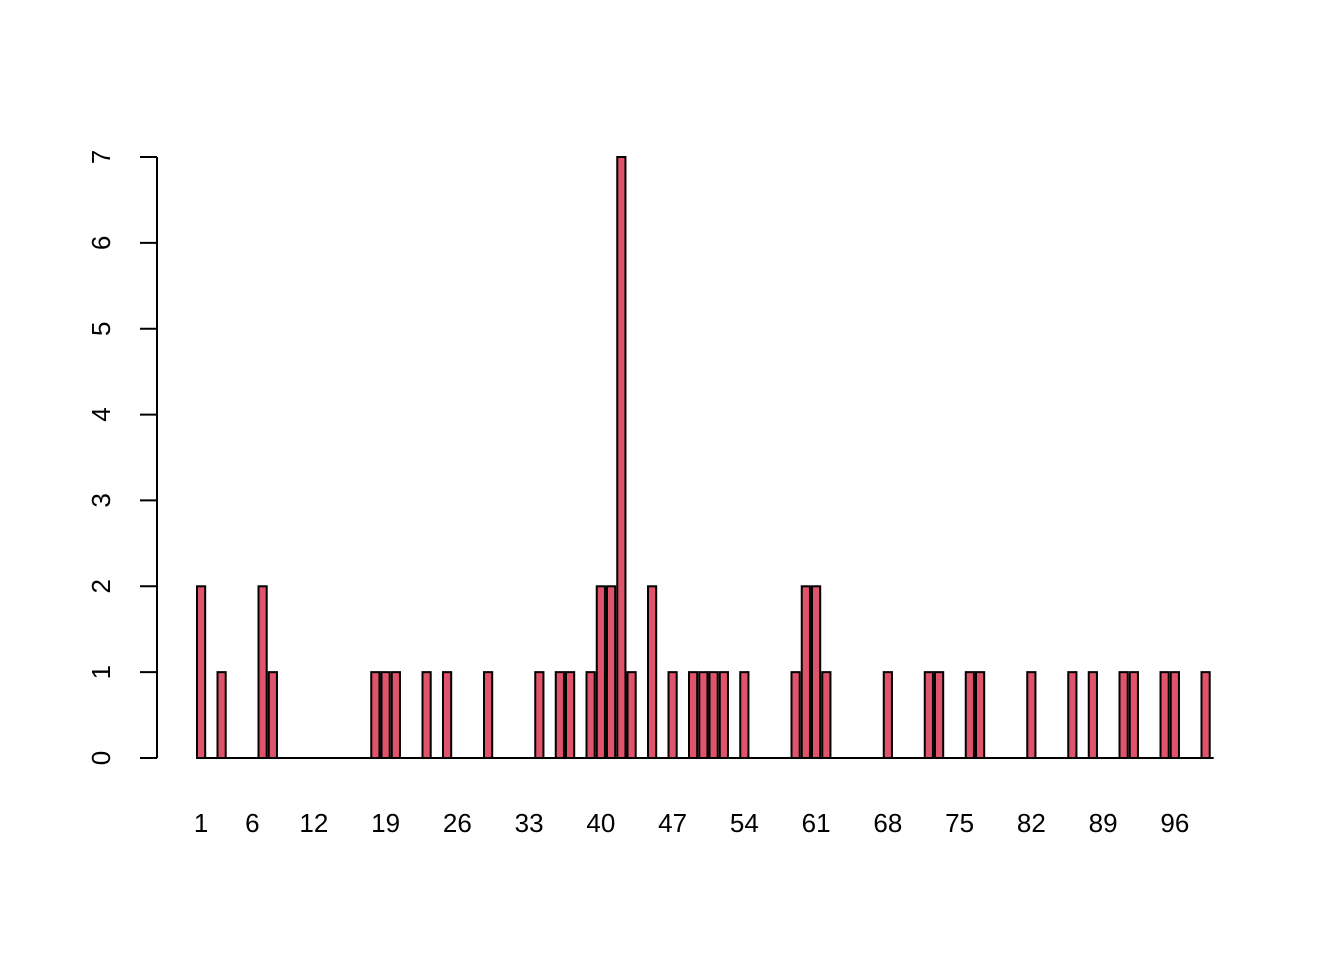 The image size is (1344, 960). I want to click on x-tick-label-40: 40, so click(600, 823).